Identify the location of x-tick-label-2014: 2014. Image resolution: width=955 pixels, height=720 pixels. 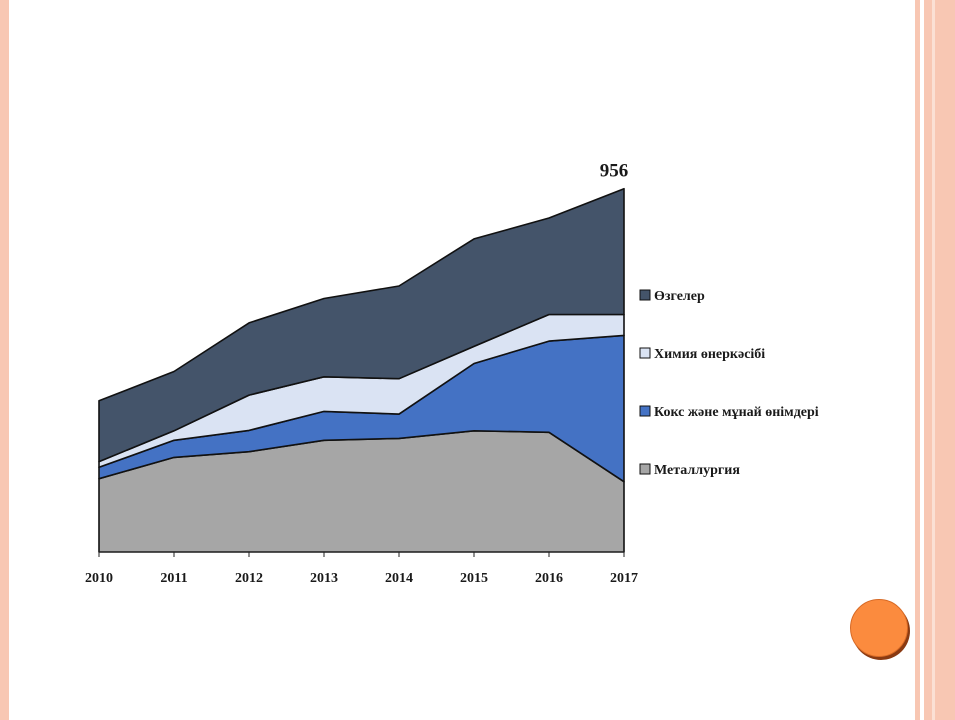
(399, 578).